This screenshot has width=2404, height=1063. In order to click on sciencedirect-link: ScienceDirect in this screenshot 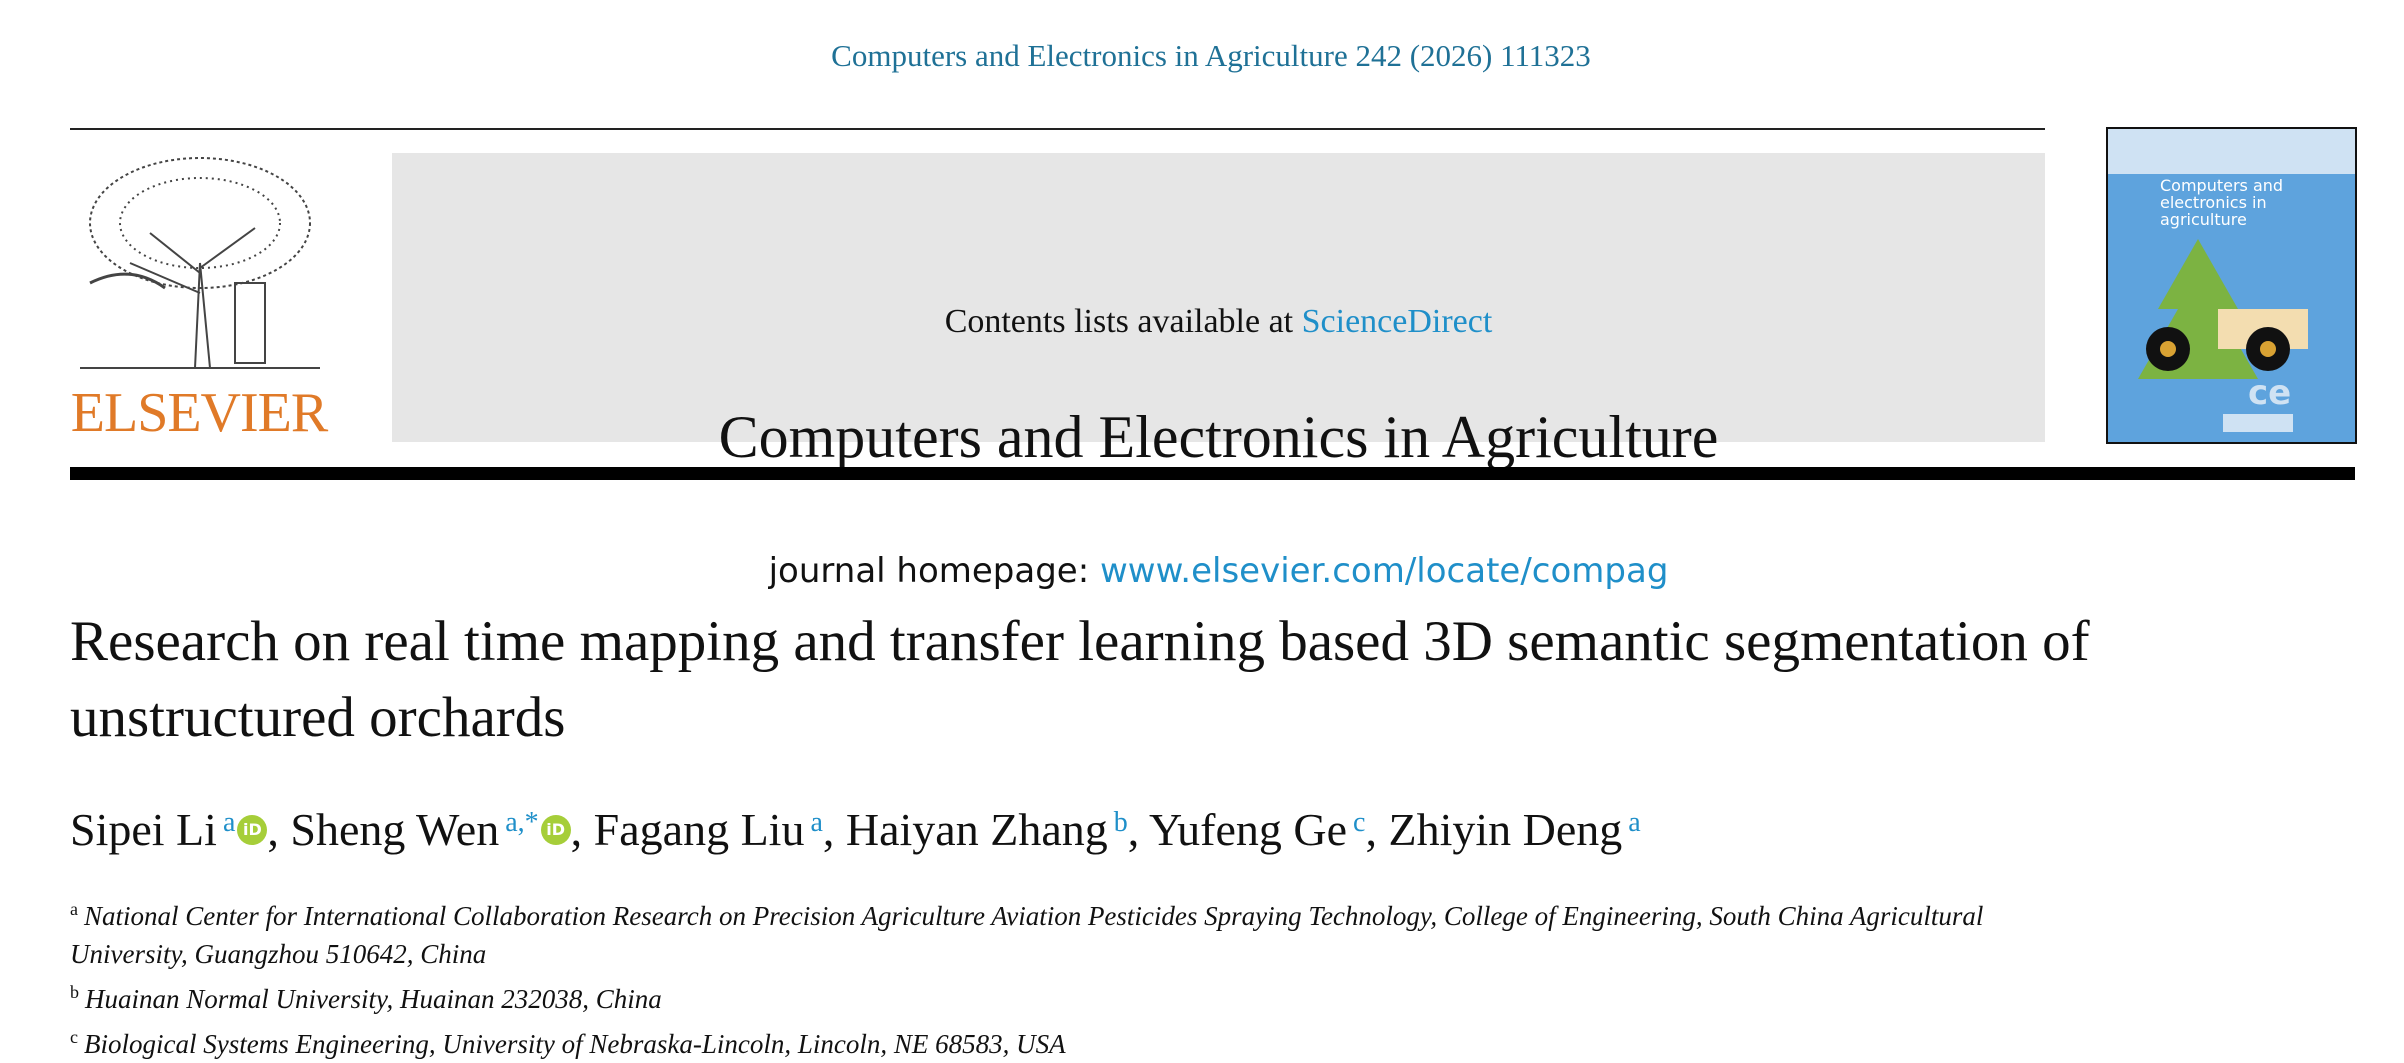, I will do `click(1397, 321)`.